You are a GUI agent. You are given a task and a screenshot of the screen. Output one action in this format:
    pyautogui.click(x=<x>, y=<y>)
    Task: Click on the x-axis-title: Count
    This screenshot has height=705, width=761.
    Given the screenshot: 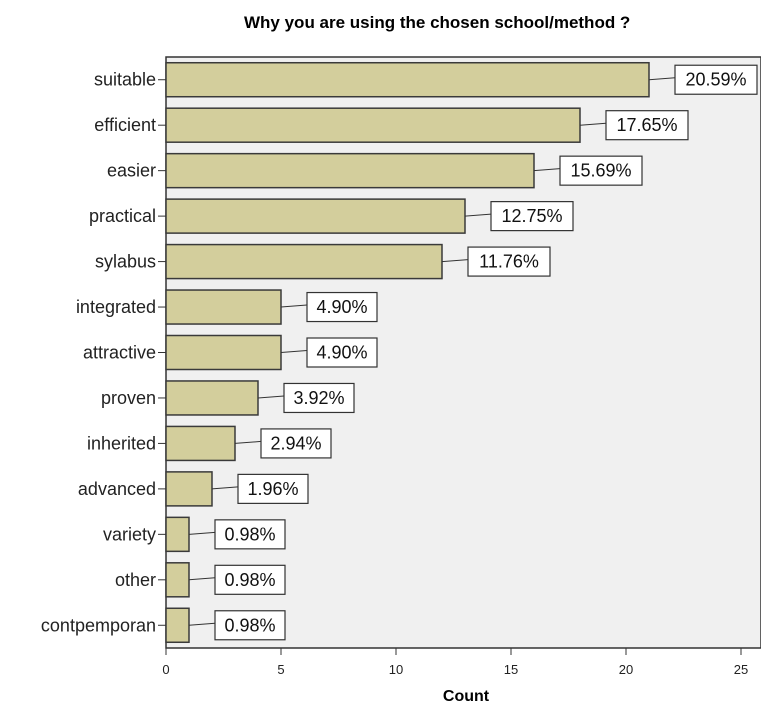 What is the action you would take?
    pyautogui.click(x=466, y=696)
    